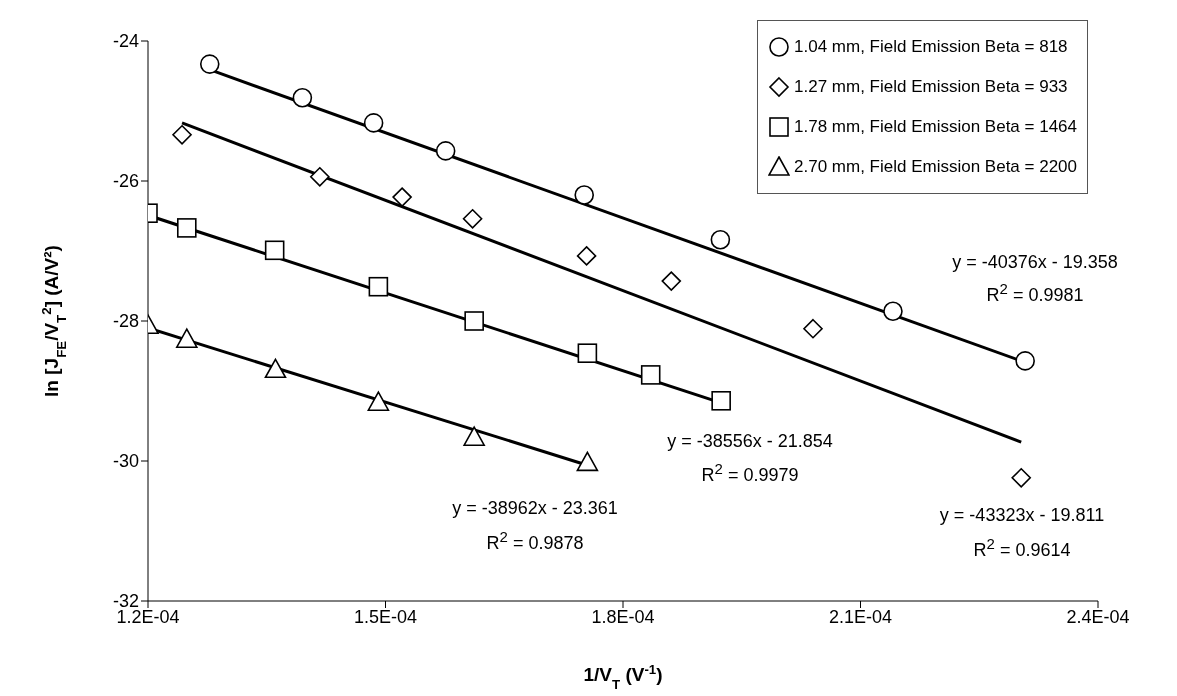  Describe the element at coordinates (860, 616) in the screenshot. I see `x-tick-label: 2.1E-04` at that location.